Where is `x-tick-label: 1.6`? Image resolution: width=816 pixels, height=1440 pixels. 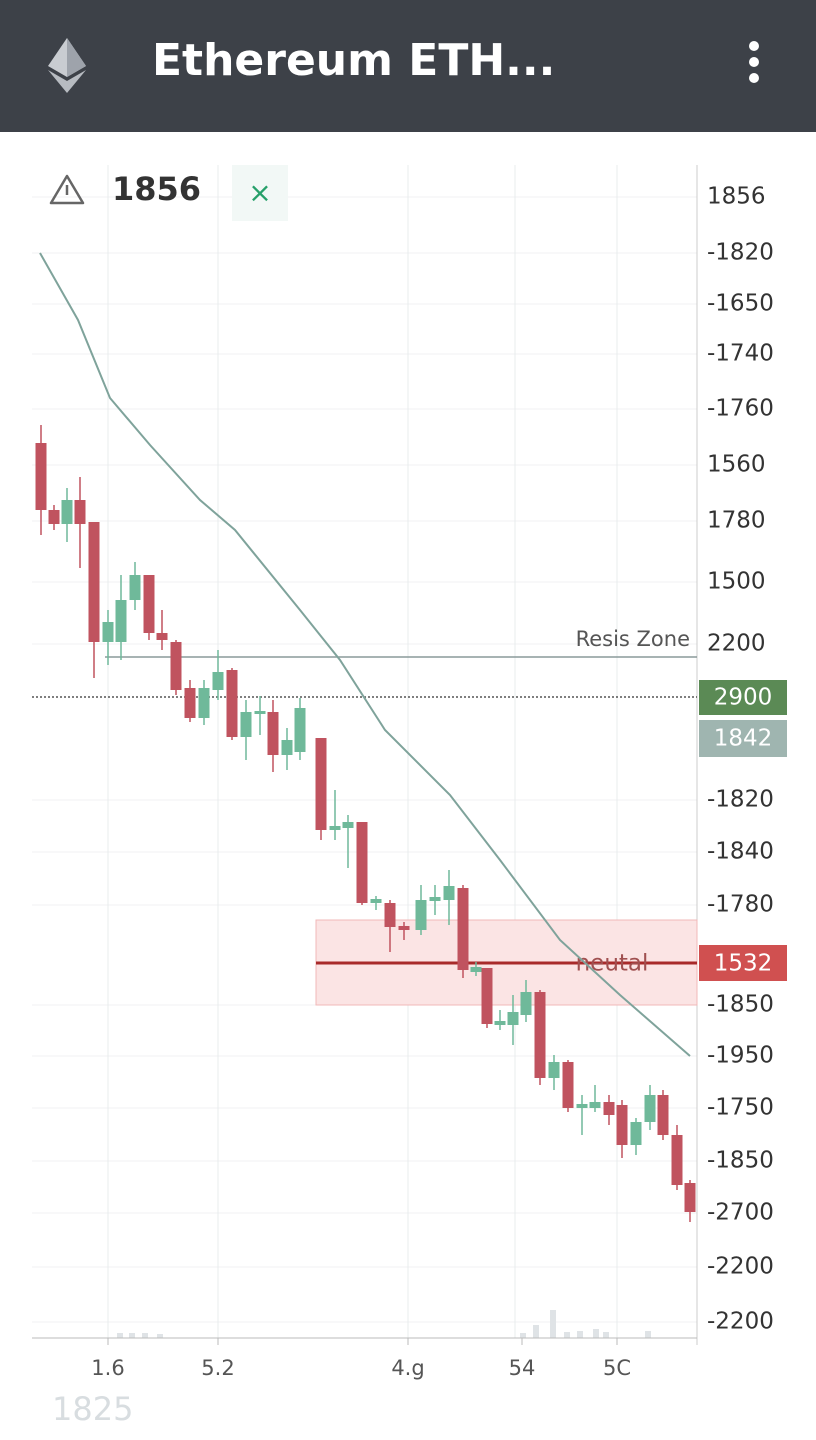 x-tick-label: 1.6 is located at coordinates (107, 1368).